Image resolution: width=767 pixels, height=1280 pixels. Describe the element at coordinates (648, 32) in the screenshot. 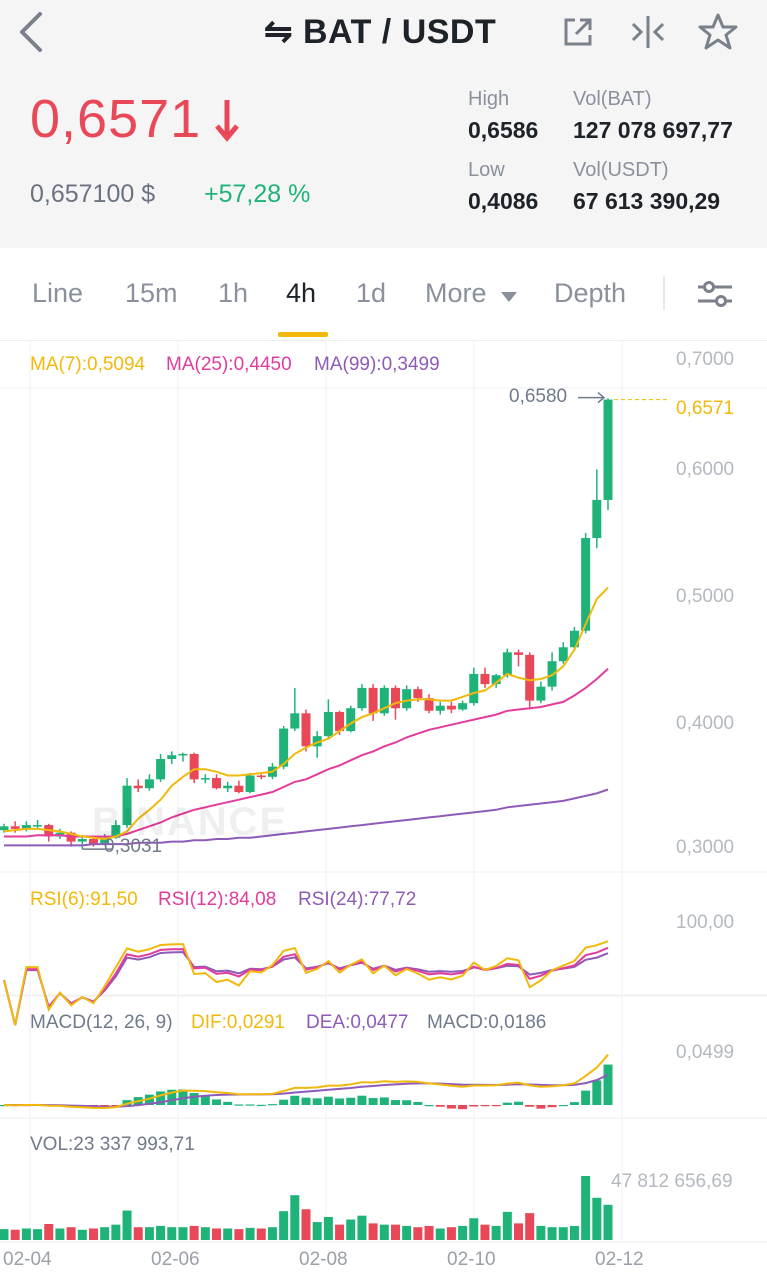

I see `compare-icon` at that location.